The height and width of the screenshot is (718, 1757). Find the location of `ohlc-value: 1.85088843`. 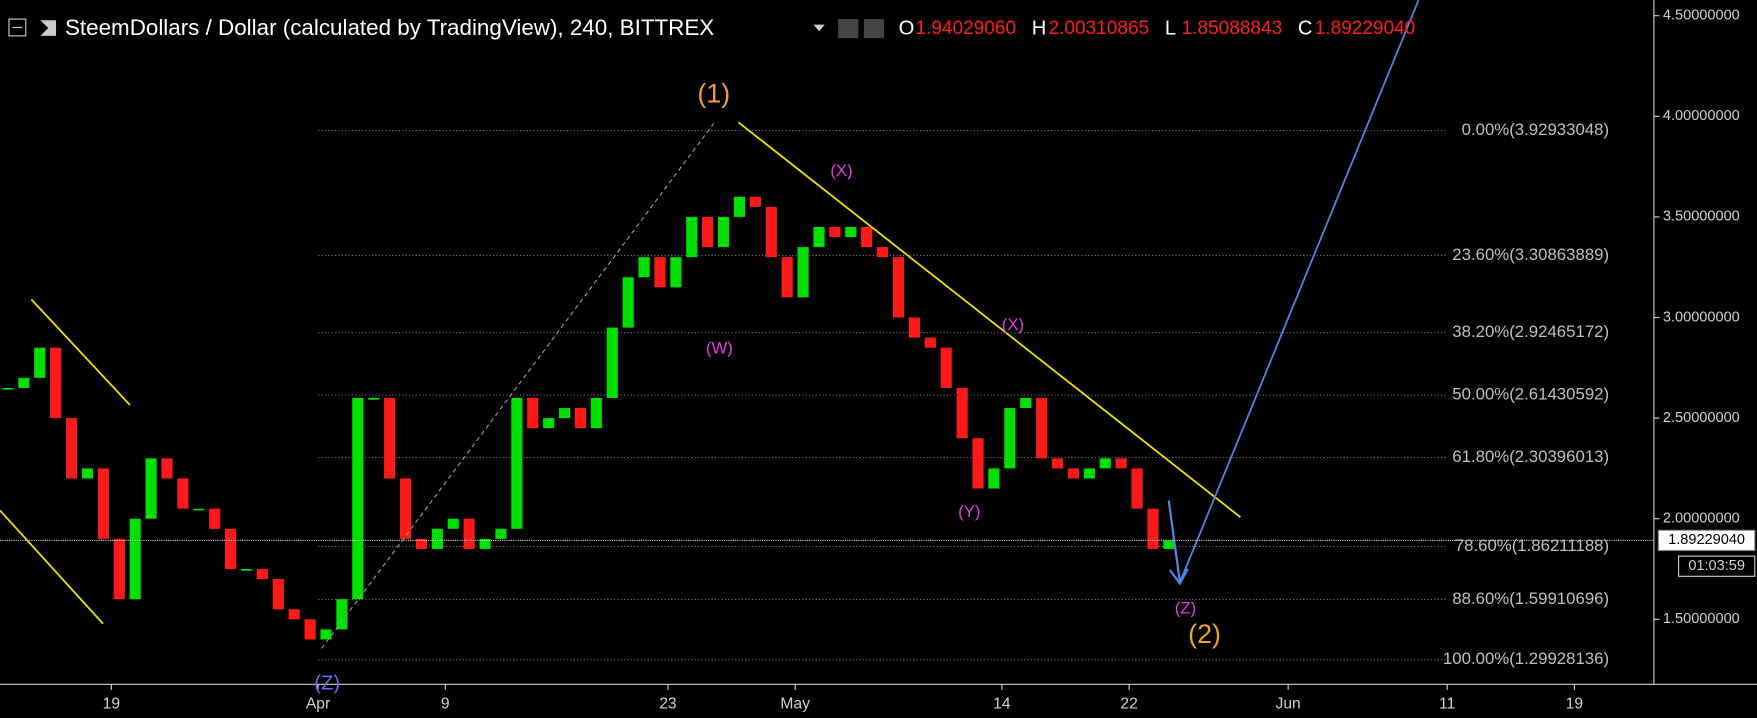

ohlc-value: 1.85088843 is located at coordinates (1232, 28).